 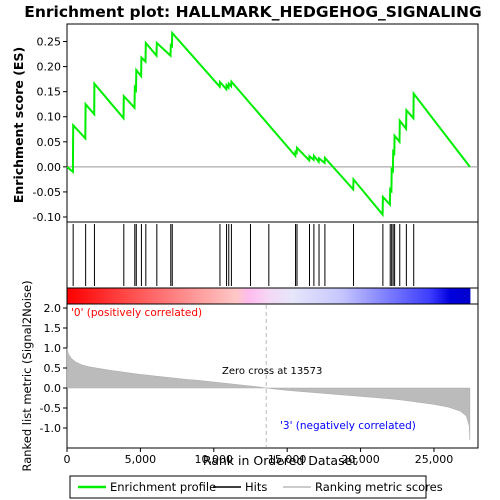 I want to click on metric-y-tick-label: -1.0, so click(x=50, y=428).